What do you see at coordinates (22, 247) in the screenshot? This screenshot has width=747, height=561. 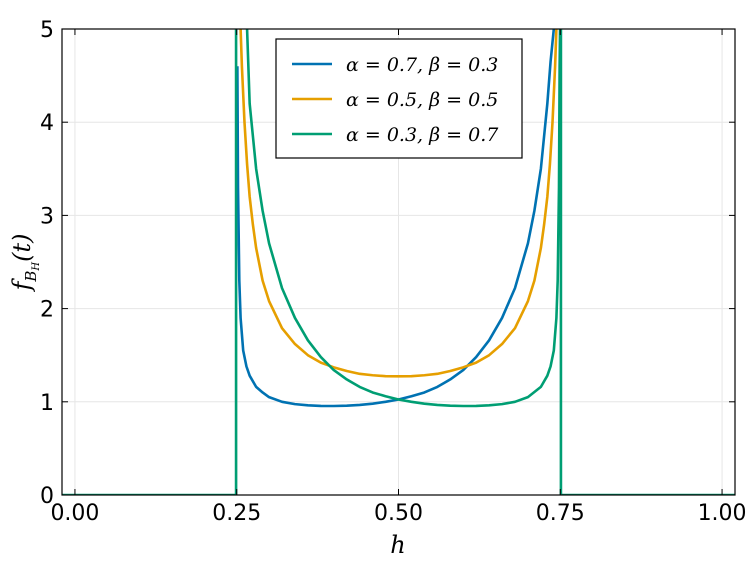 I see `y-axis-label-suffix: (t)` at bounding box center [22, 247].